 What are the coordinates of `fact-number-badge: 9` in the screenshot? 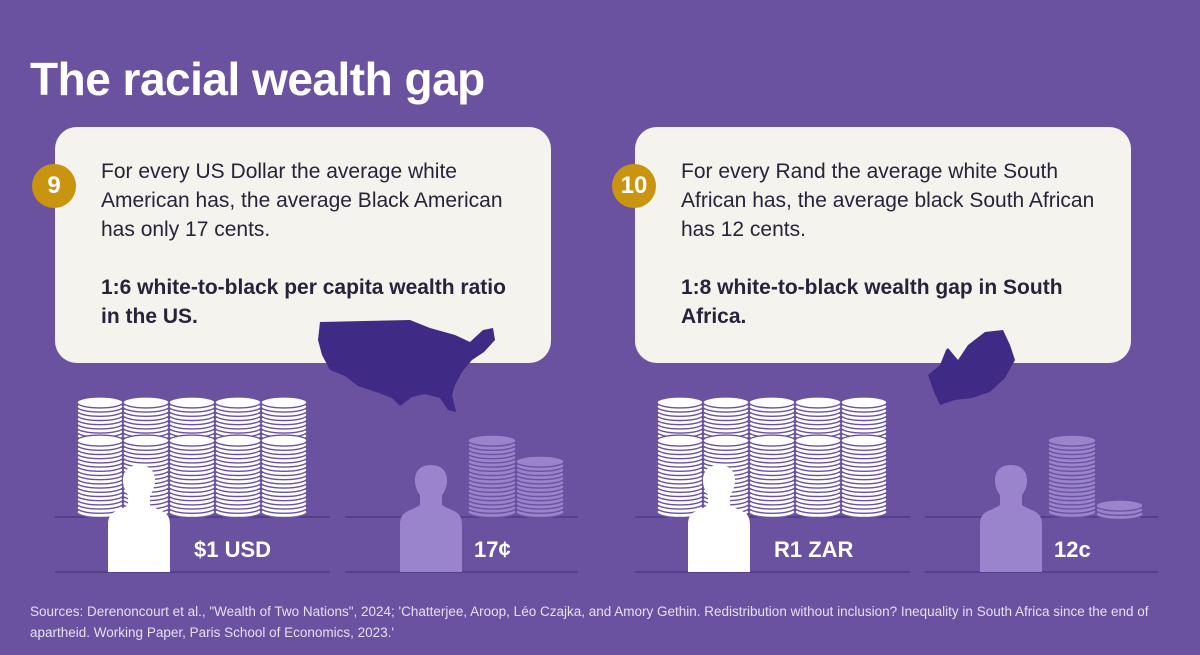 It's located at (54, 186).